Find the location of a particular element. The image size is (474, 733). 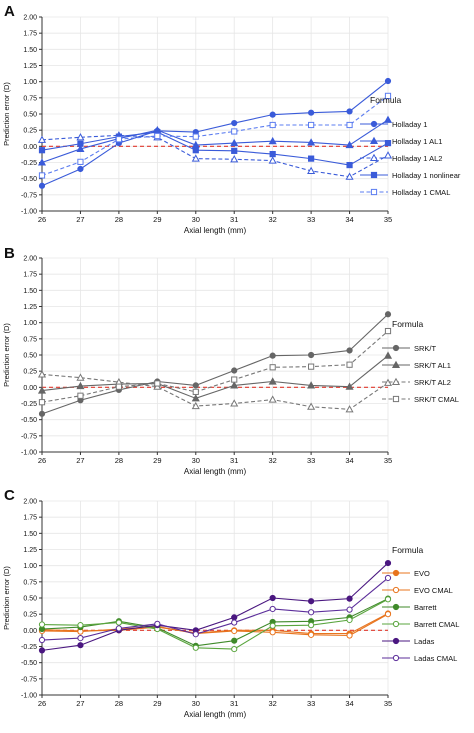

legend-item: EVO is located at coordinates (406, 573).